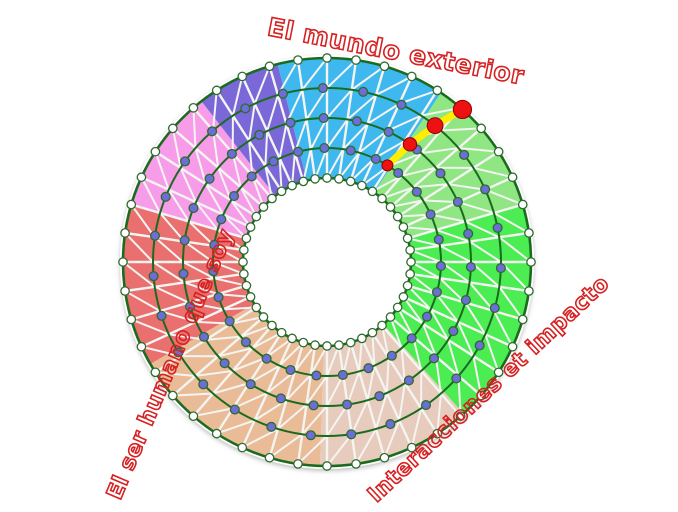  I want to click on sector-magenta-sector, so click(228, 181).